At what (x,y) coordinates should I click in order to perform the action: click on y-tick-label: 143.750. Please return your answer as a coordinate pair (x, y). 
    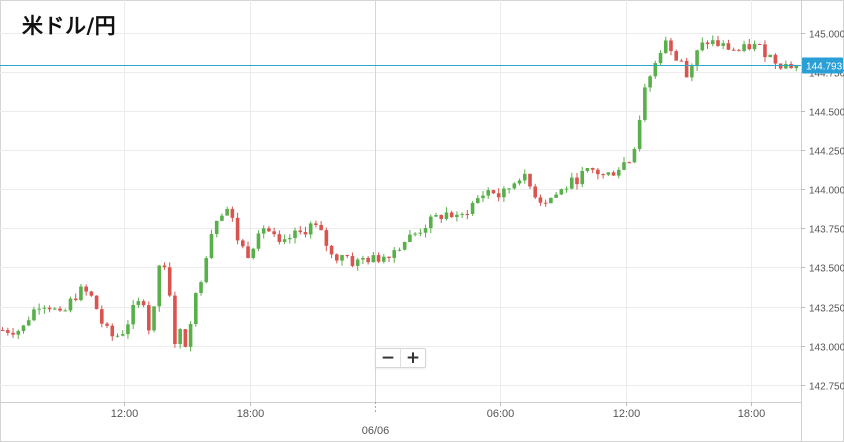
    Looking at the image, I should click on (826, 230).